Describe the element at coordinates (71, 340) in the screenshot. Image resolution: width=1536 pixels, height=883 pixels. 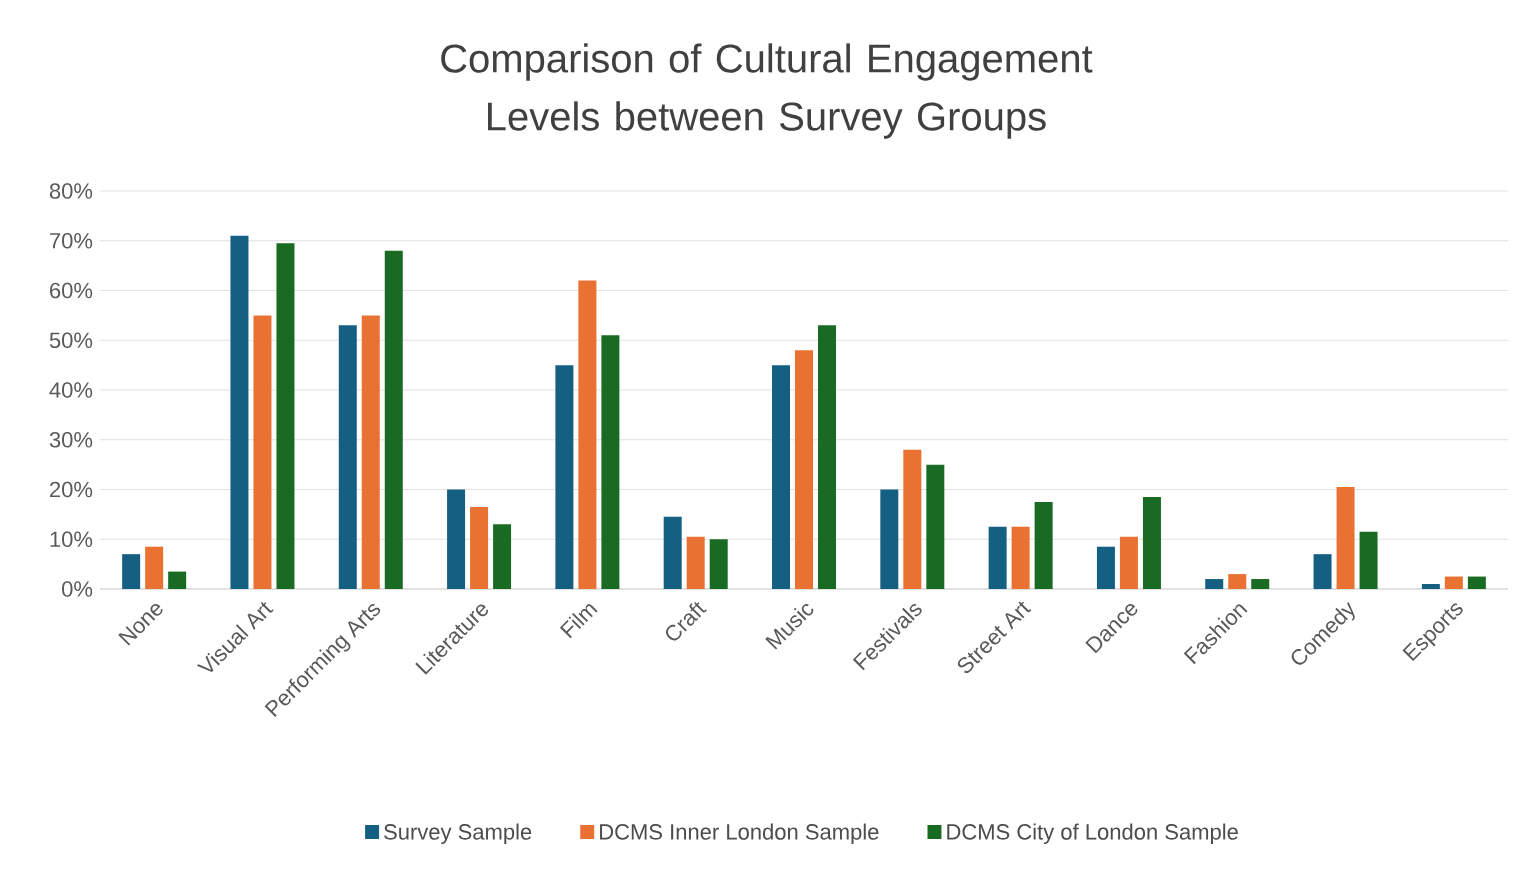
I see `y-tick-label: 50%` at that location.